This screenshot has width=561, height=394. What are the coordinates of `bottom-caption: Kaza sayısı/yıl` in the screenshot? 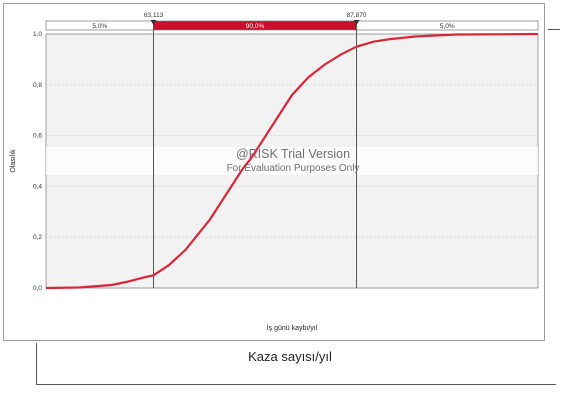 It's located at (290, 356).